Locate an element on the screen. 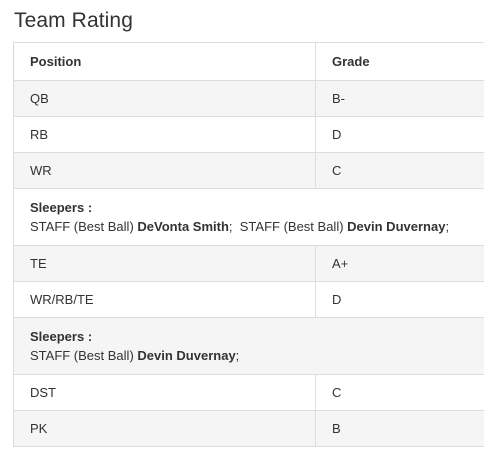 This screenshot has height=456, width=484. position-cell: TE is located at coordinates (165, 263).